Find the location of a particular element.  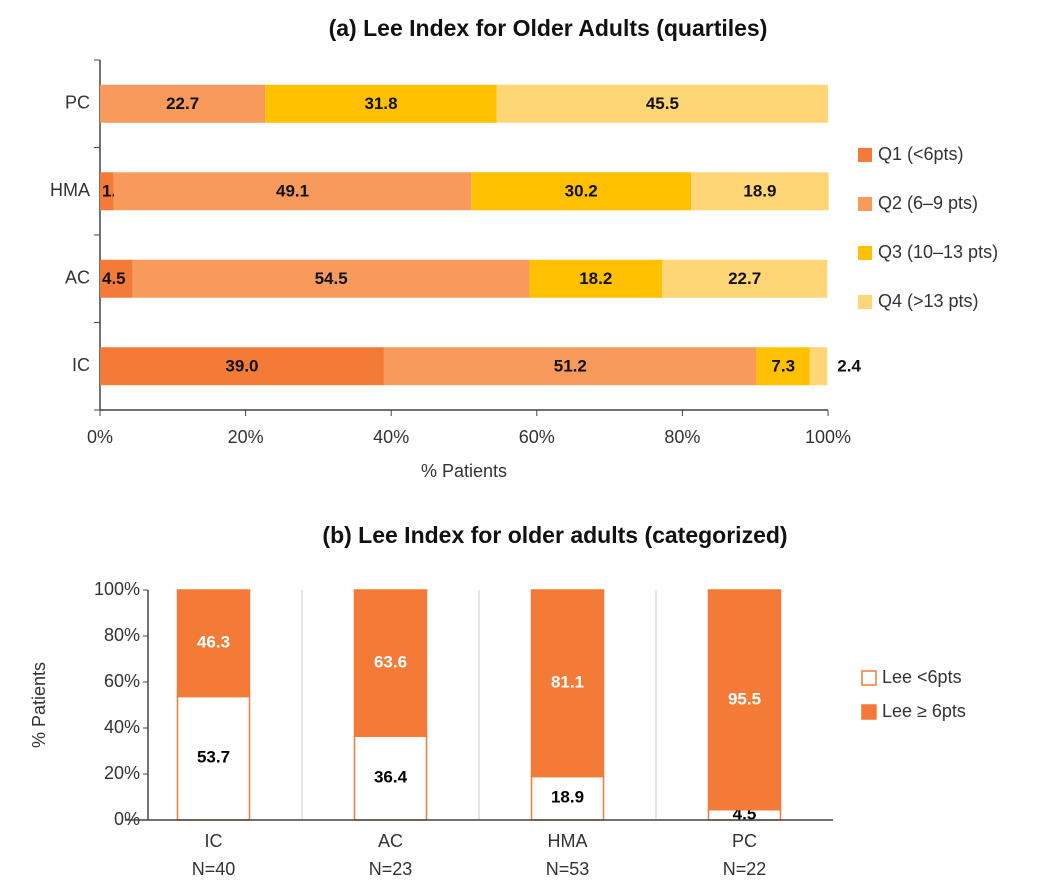

x-tick-label: 60% is located at coordinates (537, 437).